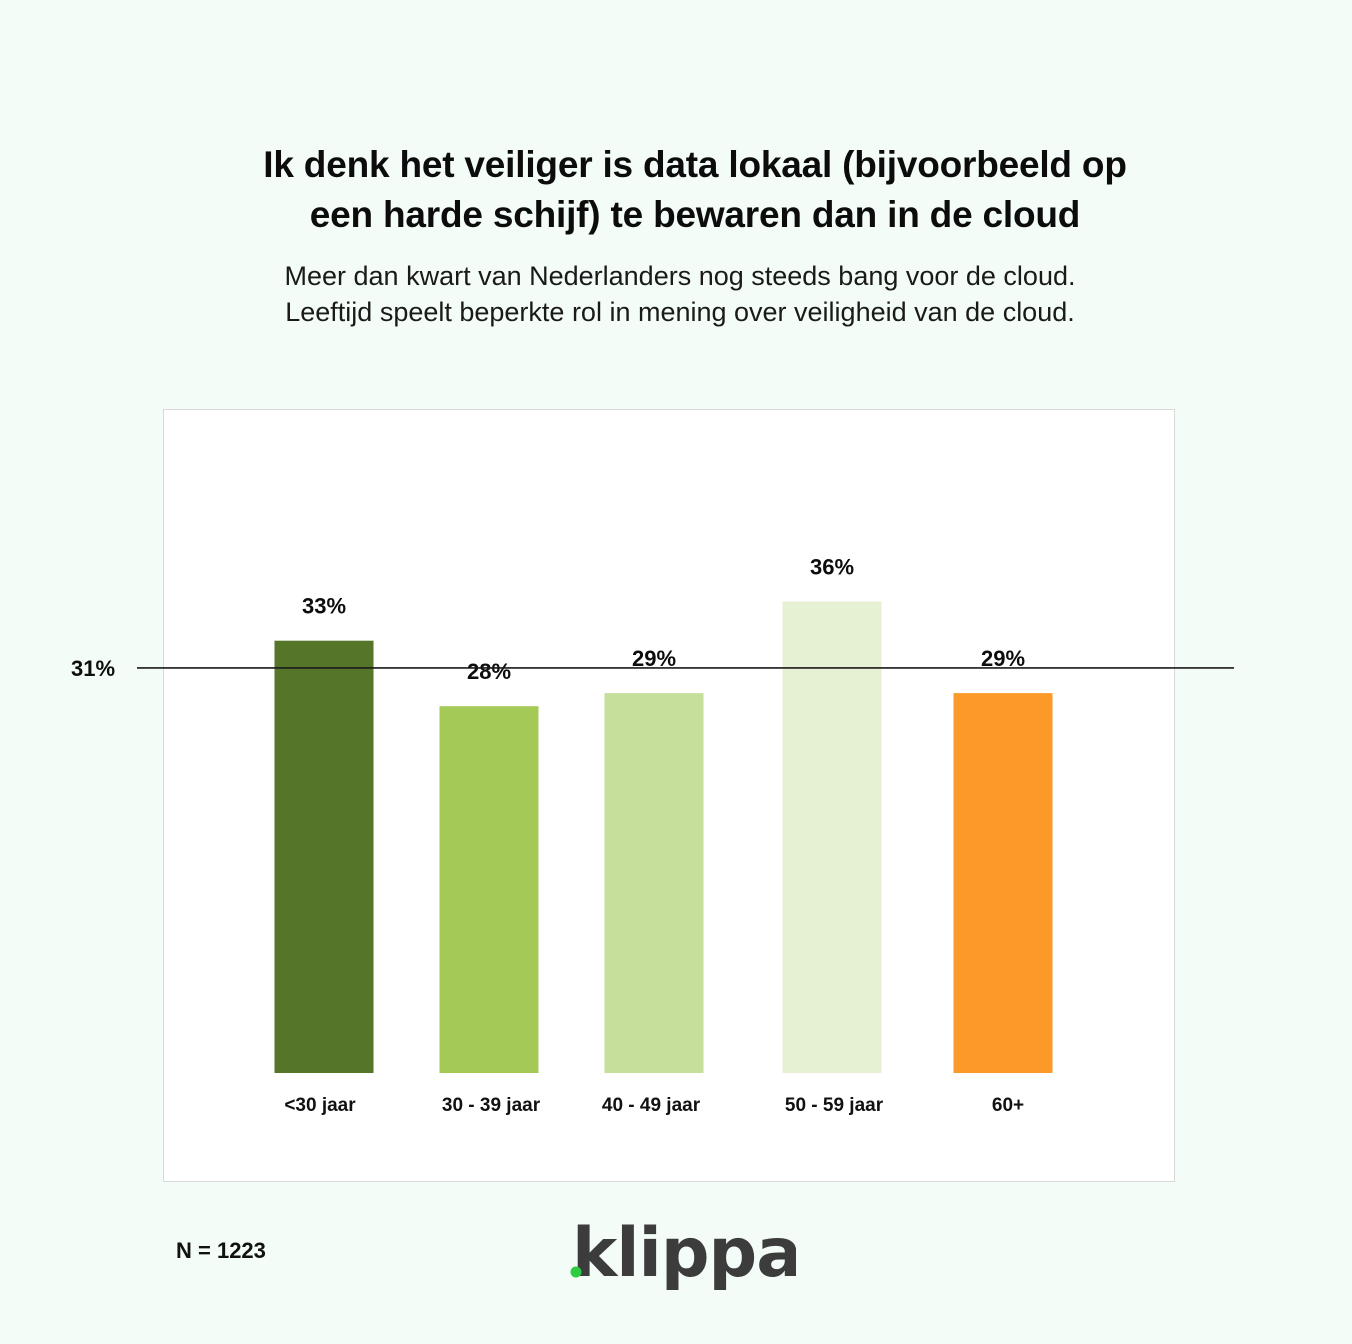 Image resolution: width=1352 pixels, height=1344 pixels. Describe the element at coordinates (1008, 1105) in the screenshot. I see `category-label: 60+` at that location.